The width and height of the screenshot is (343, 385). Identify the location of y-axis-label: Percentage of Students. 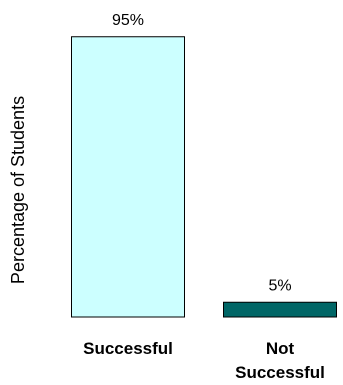
(18, 190).